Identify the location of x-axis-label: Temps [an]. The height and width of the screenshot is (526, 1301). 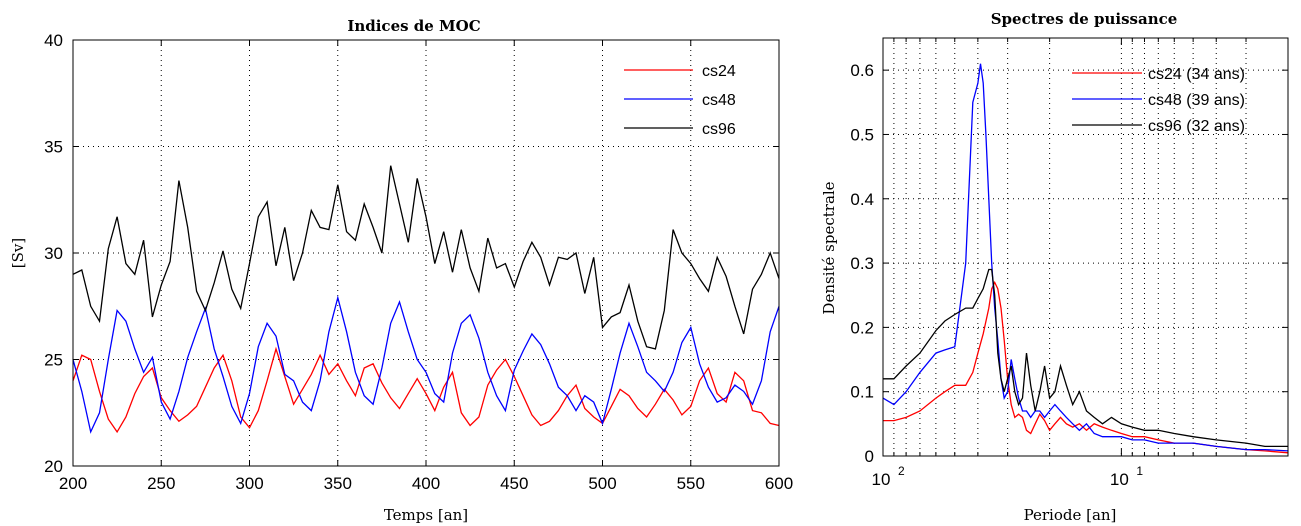
(426, 515).